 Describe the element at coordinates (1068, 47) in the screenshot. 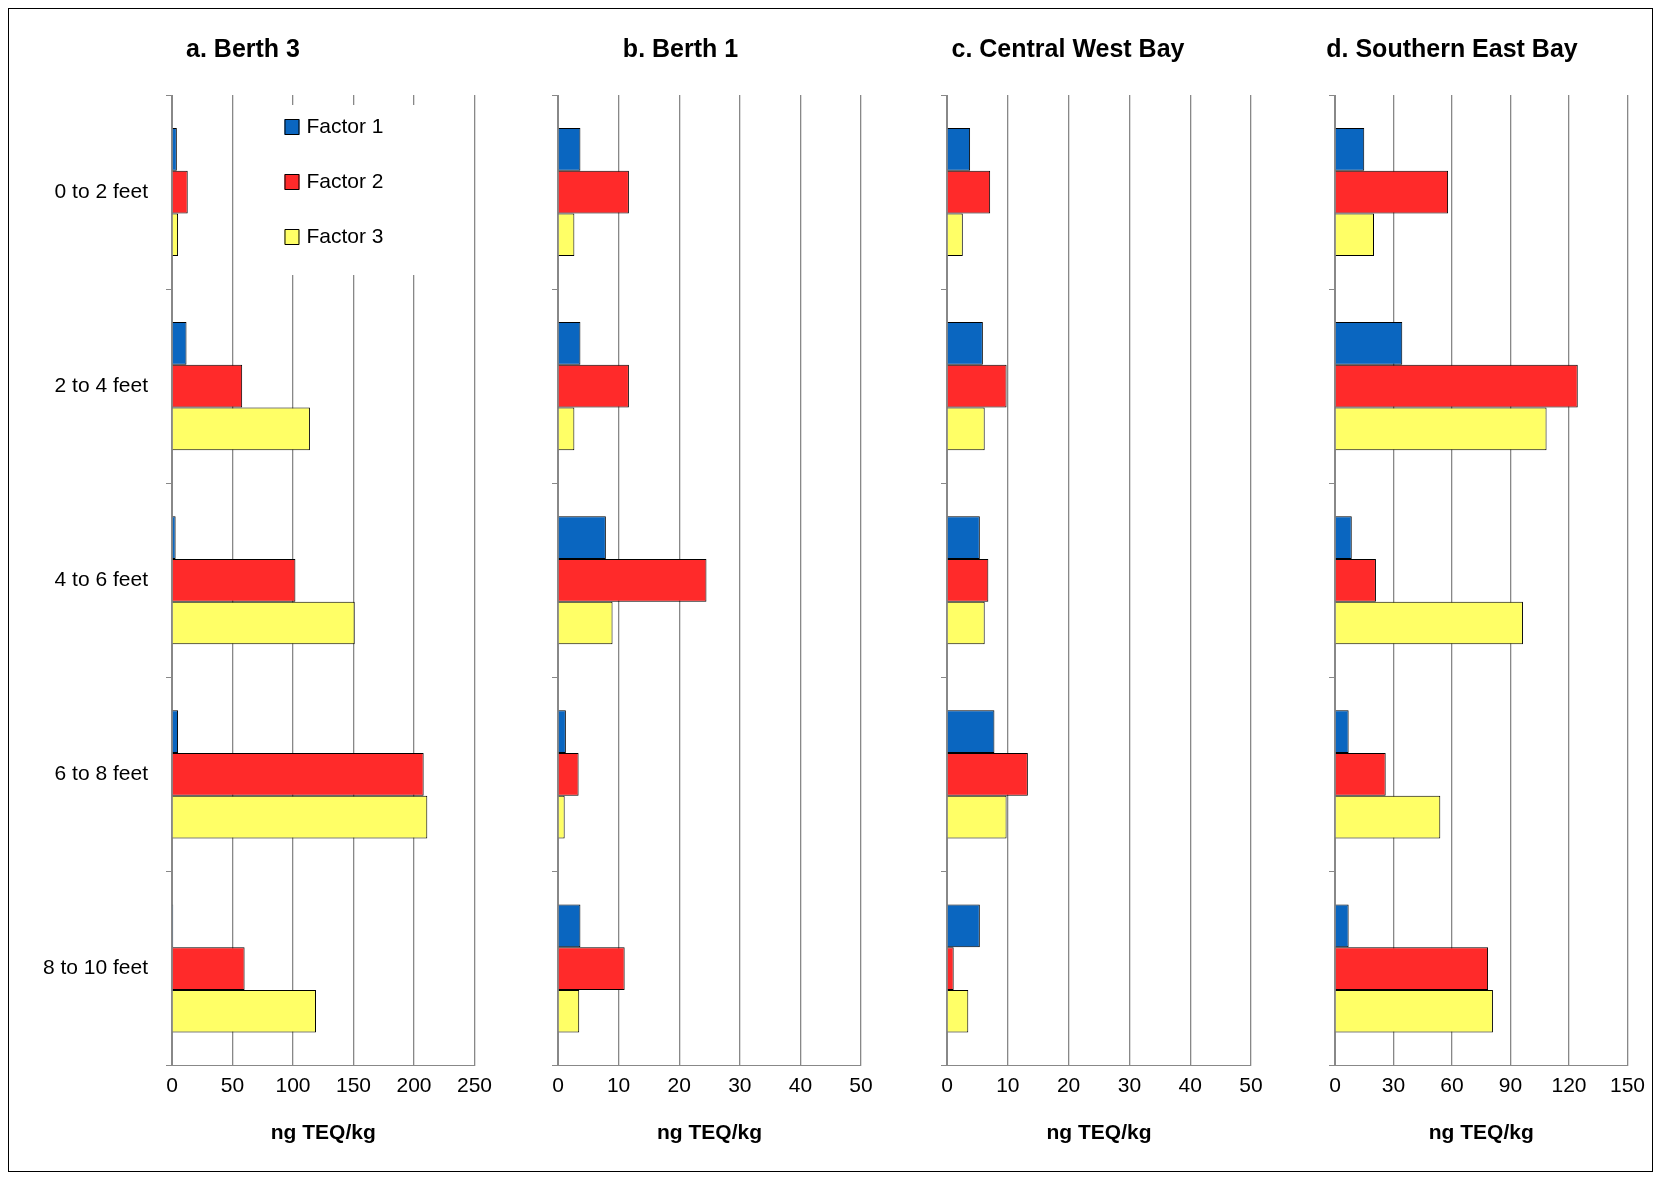

I see `chart-title: c. Central West Bay` at that location.